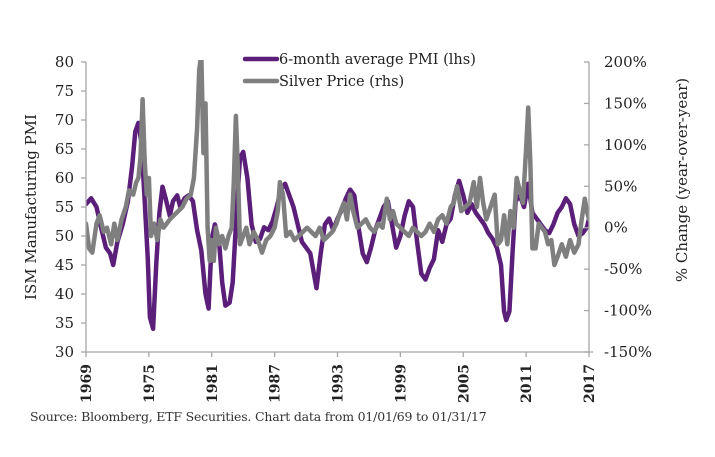 Image resolution: width=715 pixels, height=457 pixels. I want to click on x-axis-tick-label: 1981, so click(213, 383).